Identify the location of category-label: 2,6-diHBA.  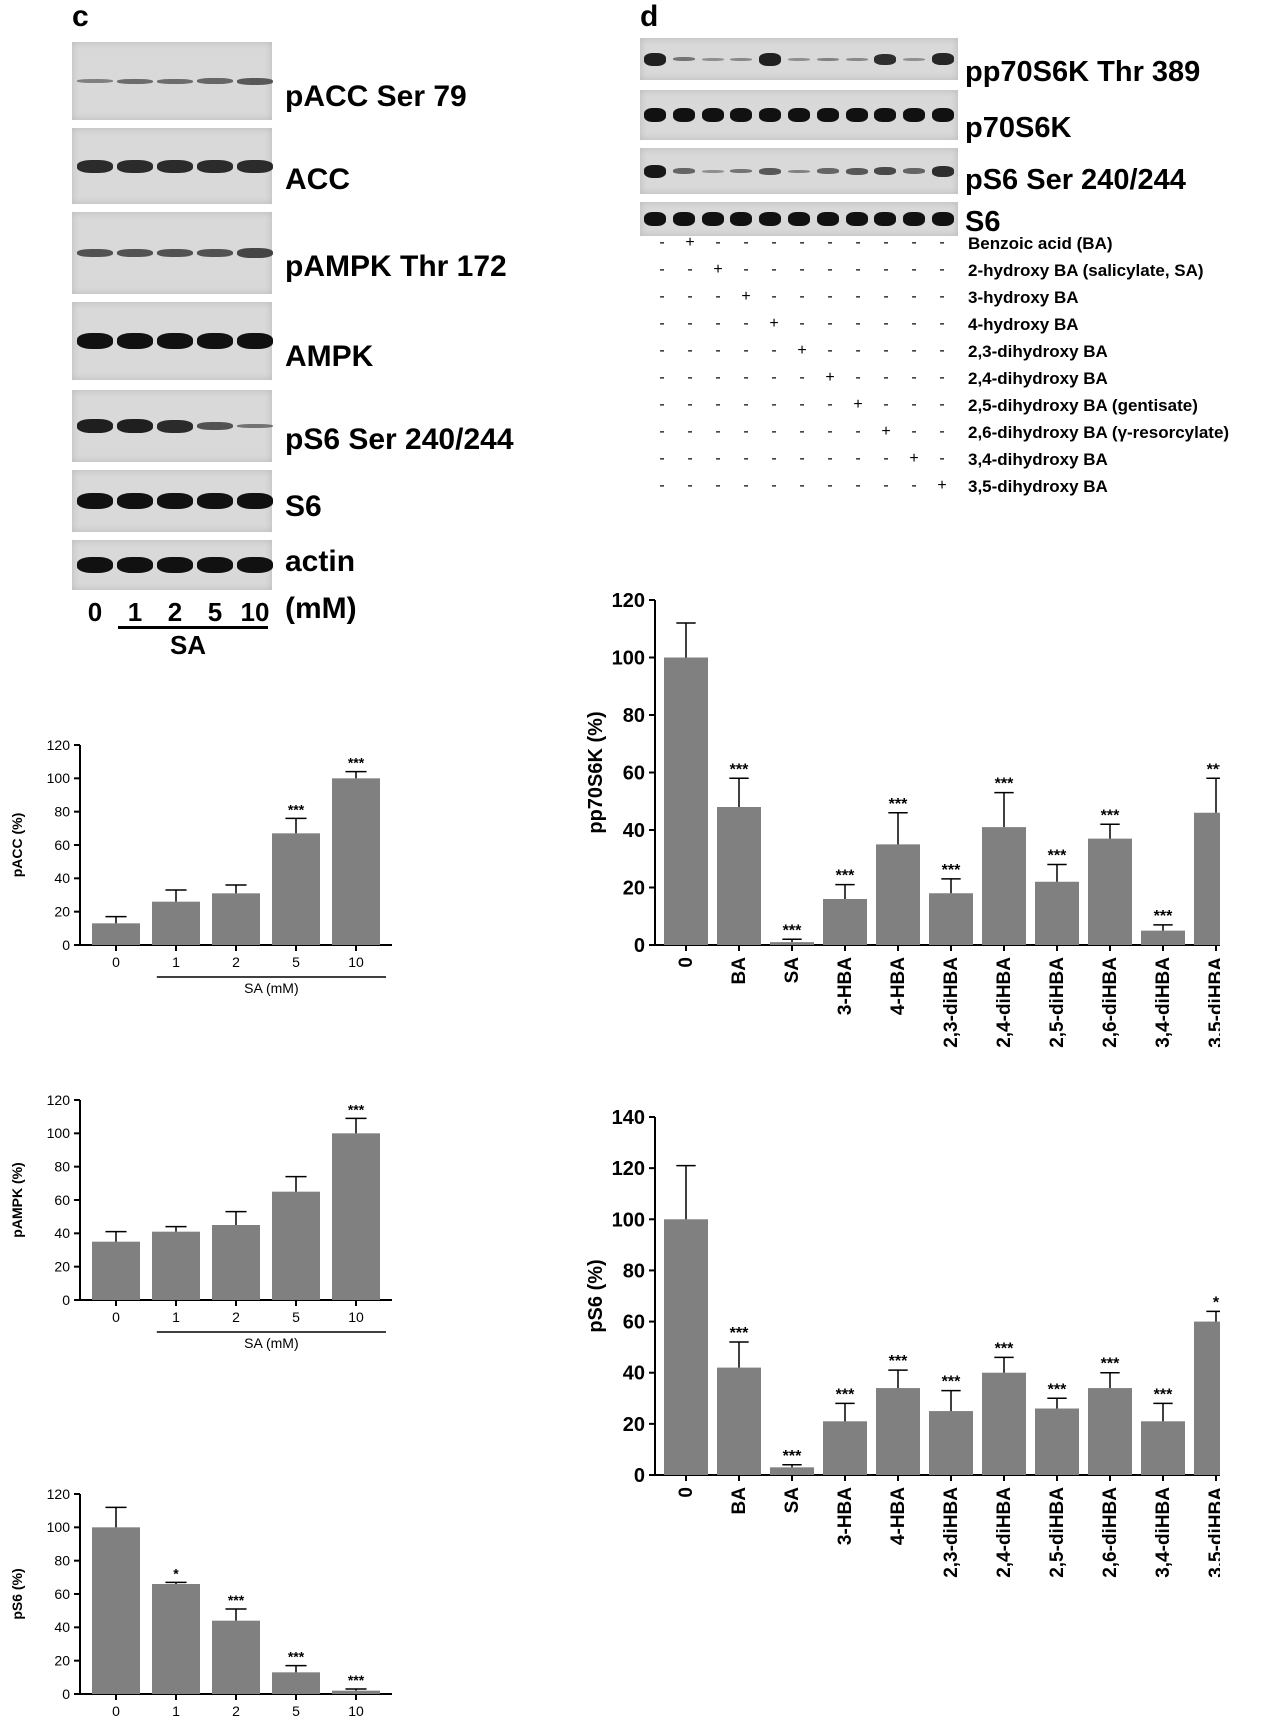
(1110, 1002).